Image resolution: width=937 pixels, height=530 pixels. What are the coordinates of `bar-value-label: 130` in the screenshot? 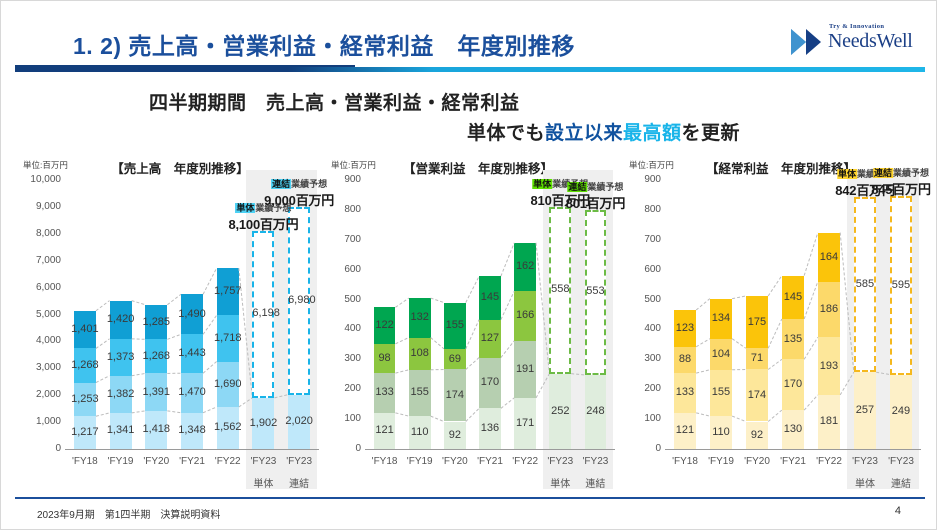 It's located at (793, 429).